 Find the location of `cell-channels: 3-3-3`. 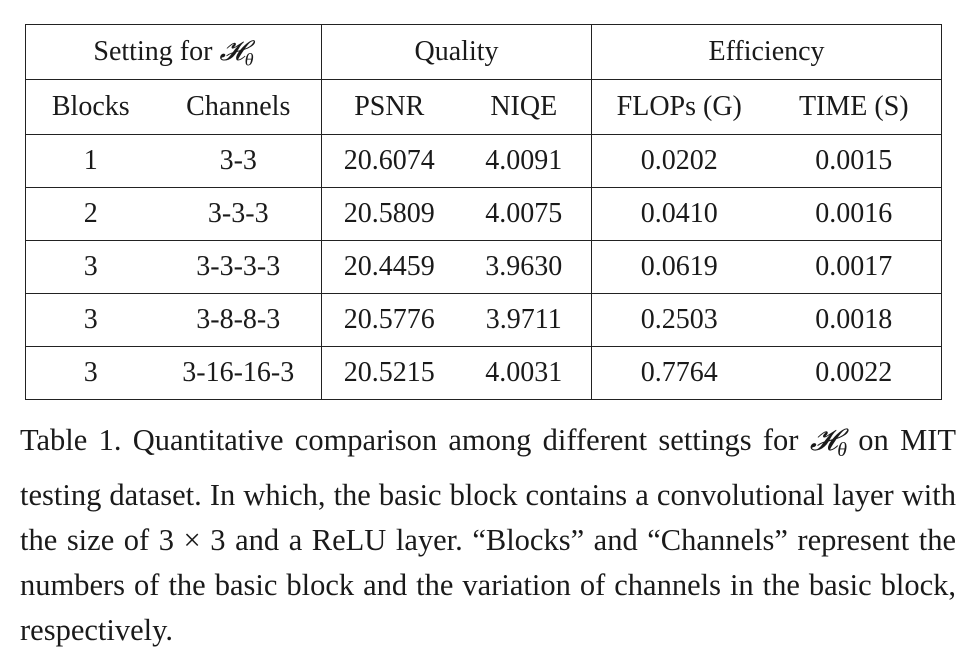

cell-channels: 3-3-3 is located at coordinates (239, 214).